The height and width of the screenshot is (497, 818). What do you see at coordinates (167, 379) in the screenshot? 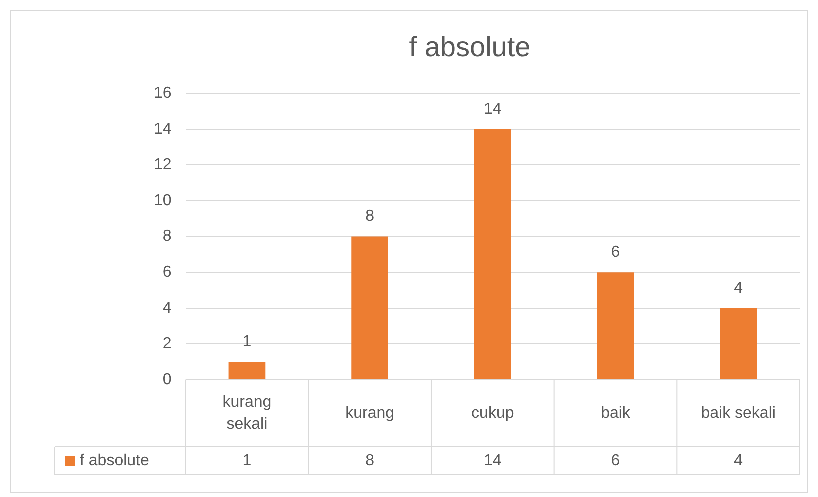
I see `y-tick-label: 0` at bounding box center [167, 379].